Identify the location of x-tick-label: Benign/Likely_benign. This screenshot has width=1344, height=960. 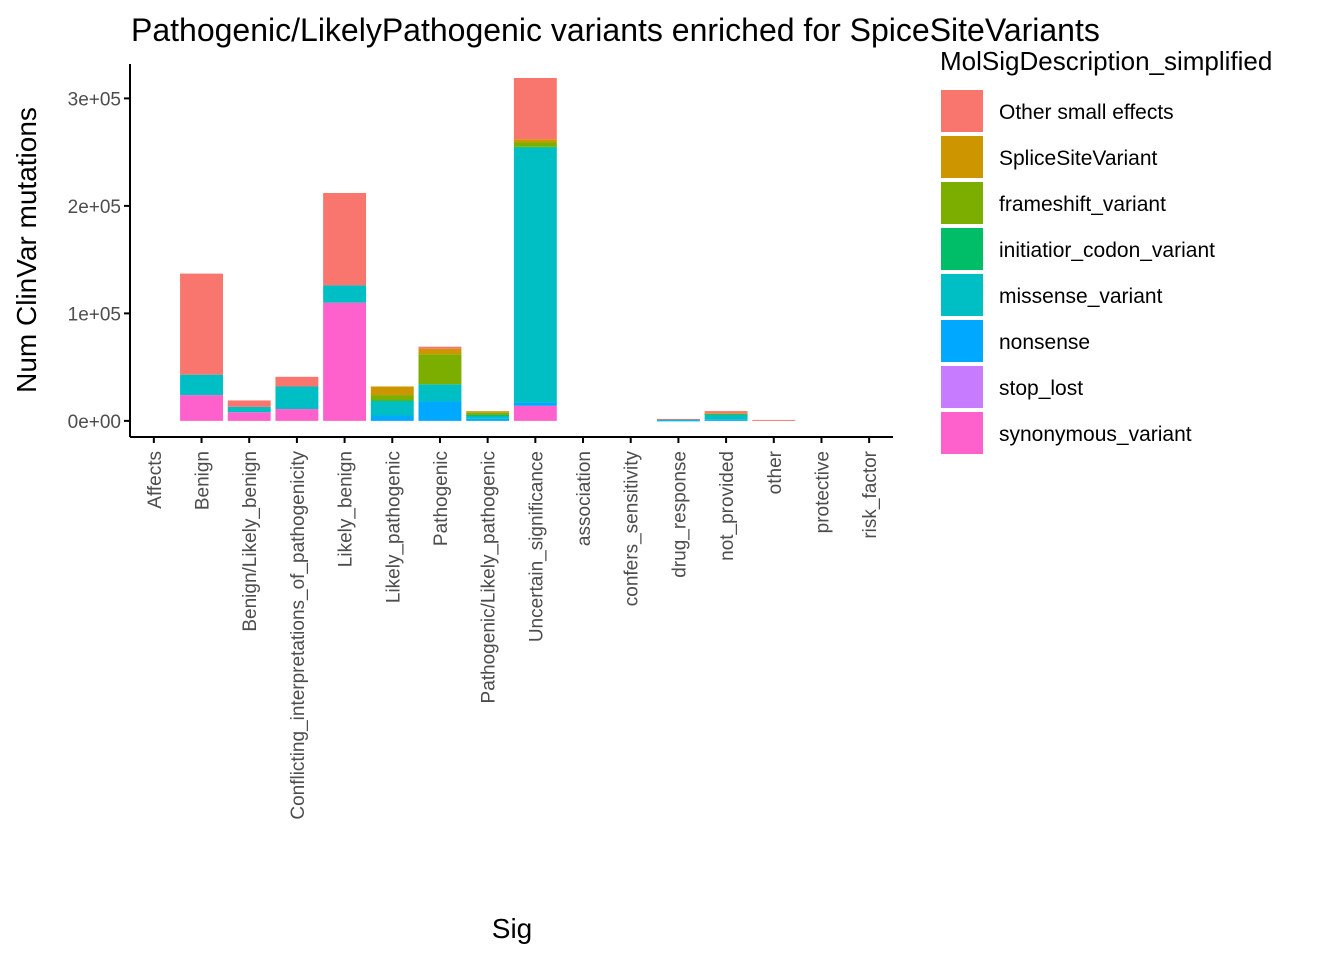
(250, 541).